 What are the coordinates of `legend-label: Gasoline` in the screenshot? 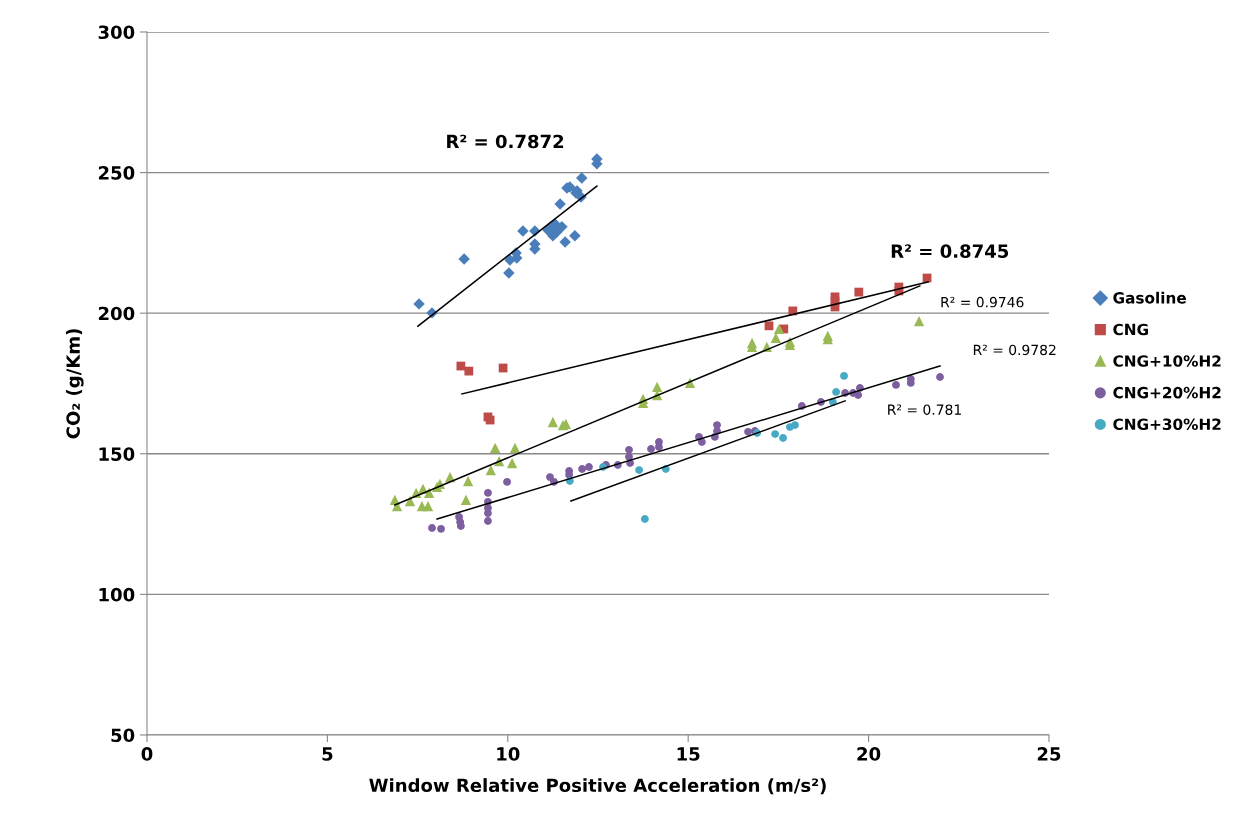 It's located at (1149, 297).